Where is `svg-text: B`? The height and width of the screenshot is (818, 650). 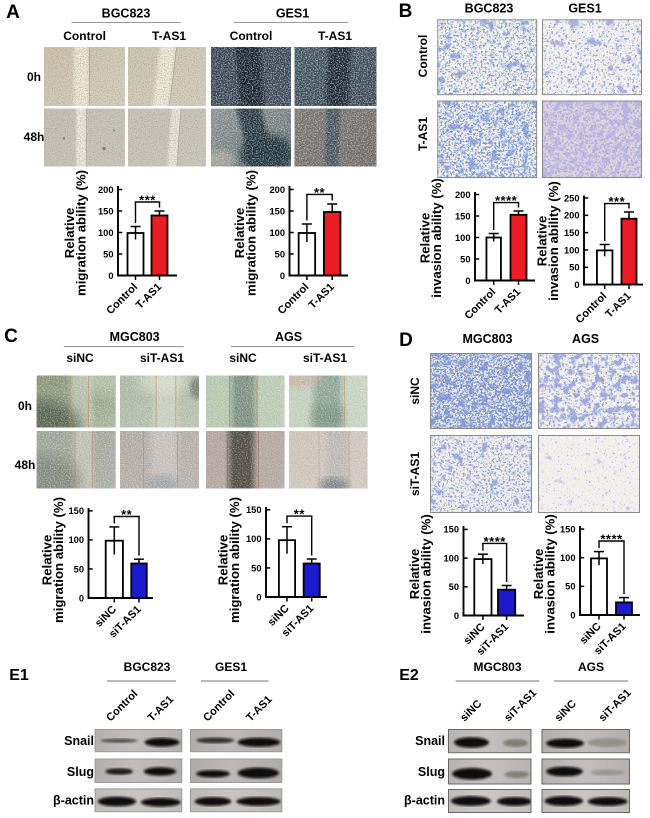
svg-text: B is located at coordinates (406, 11).